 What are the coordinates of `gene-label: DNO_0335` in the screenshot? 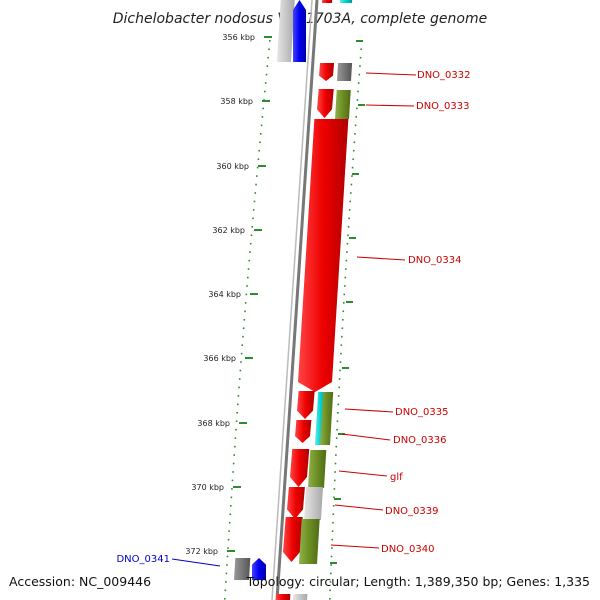 It's located at (422, 412).